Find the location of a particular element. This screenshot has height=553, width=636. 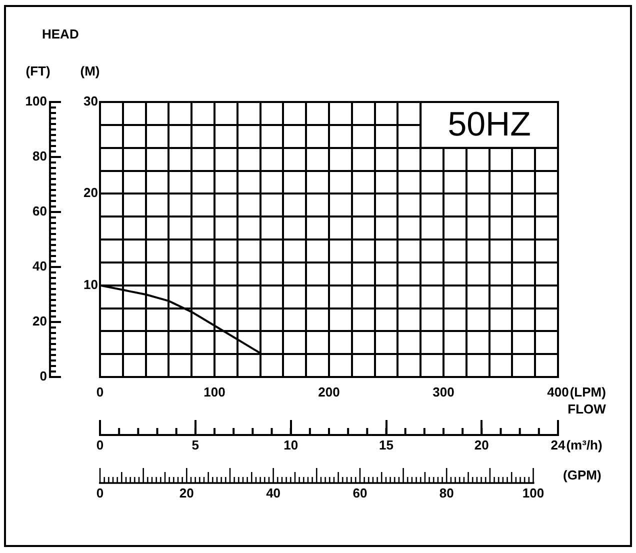

x2-tick-label: 24 is located at coordinates (558, 444).